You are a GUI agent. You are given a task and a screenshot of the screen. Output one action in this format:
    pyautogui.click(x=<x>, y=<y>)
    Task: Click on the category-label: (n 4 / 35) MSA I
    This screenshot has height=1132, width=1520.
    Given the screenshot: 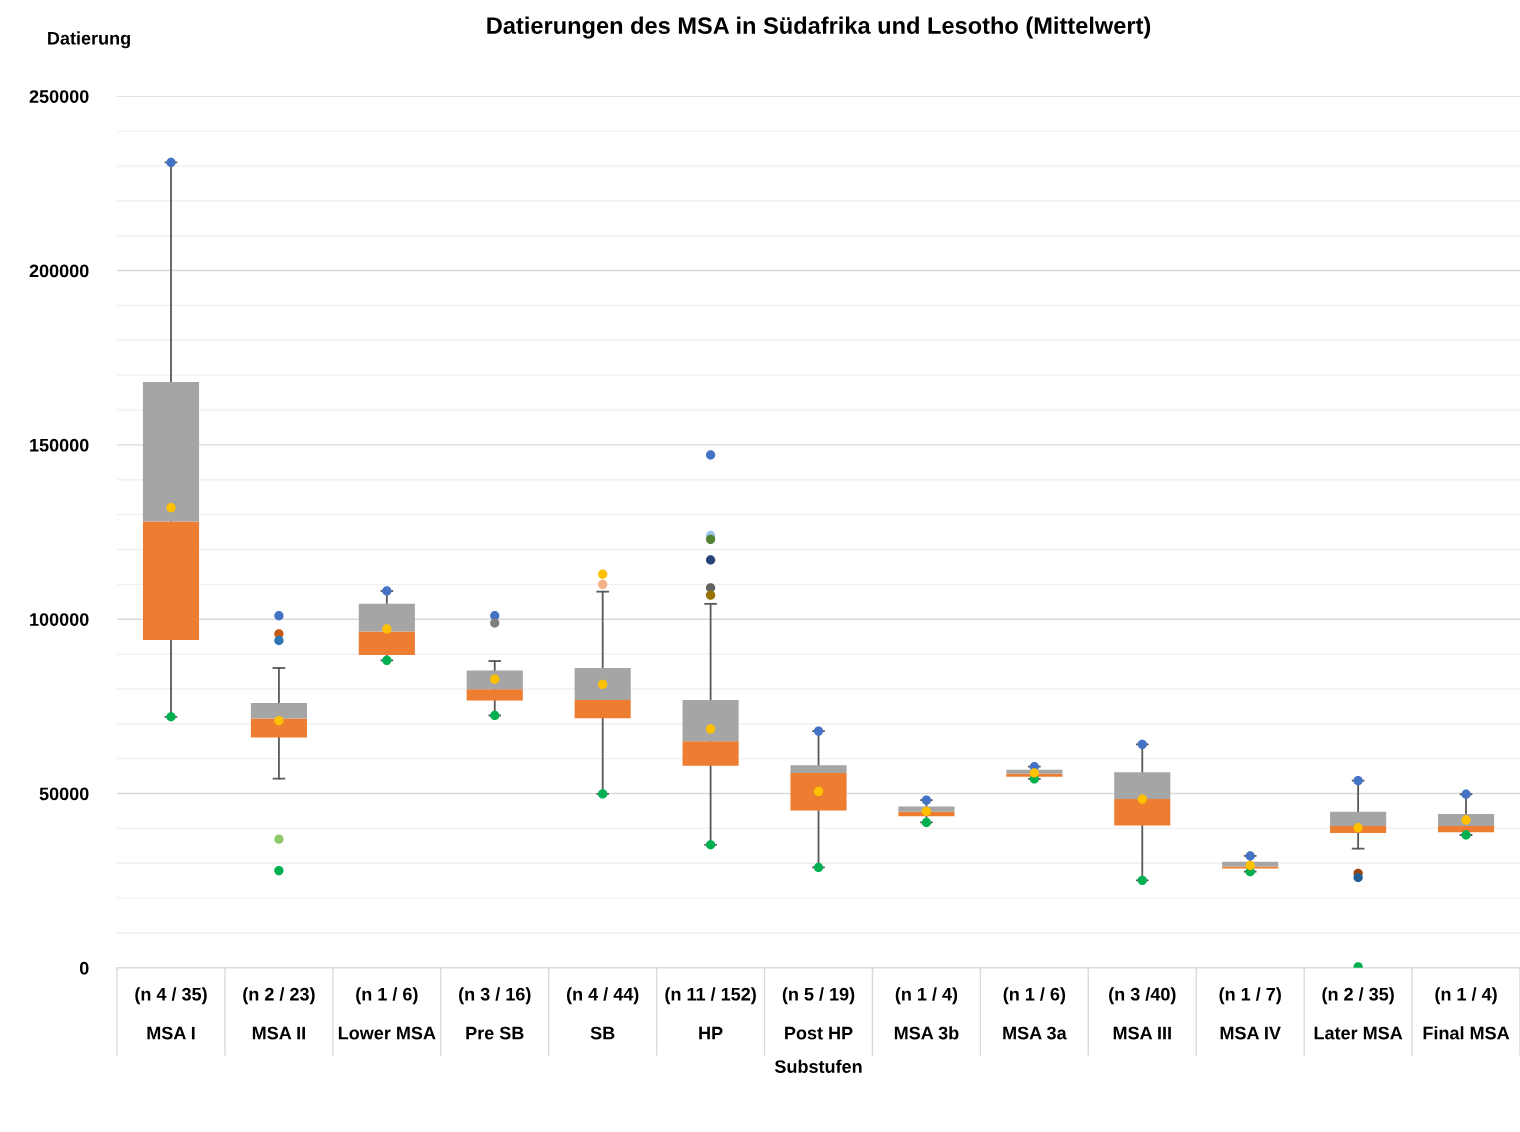 What is the action you would take?
    pyautogui.click(x=171, y=1013)
    